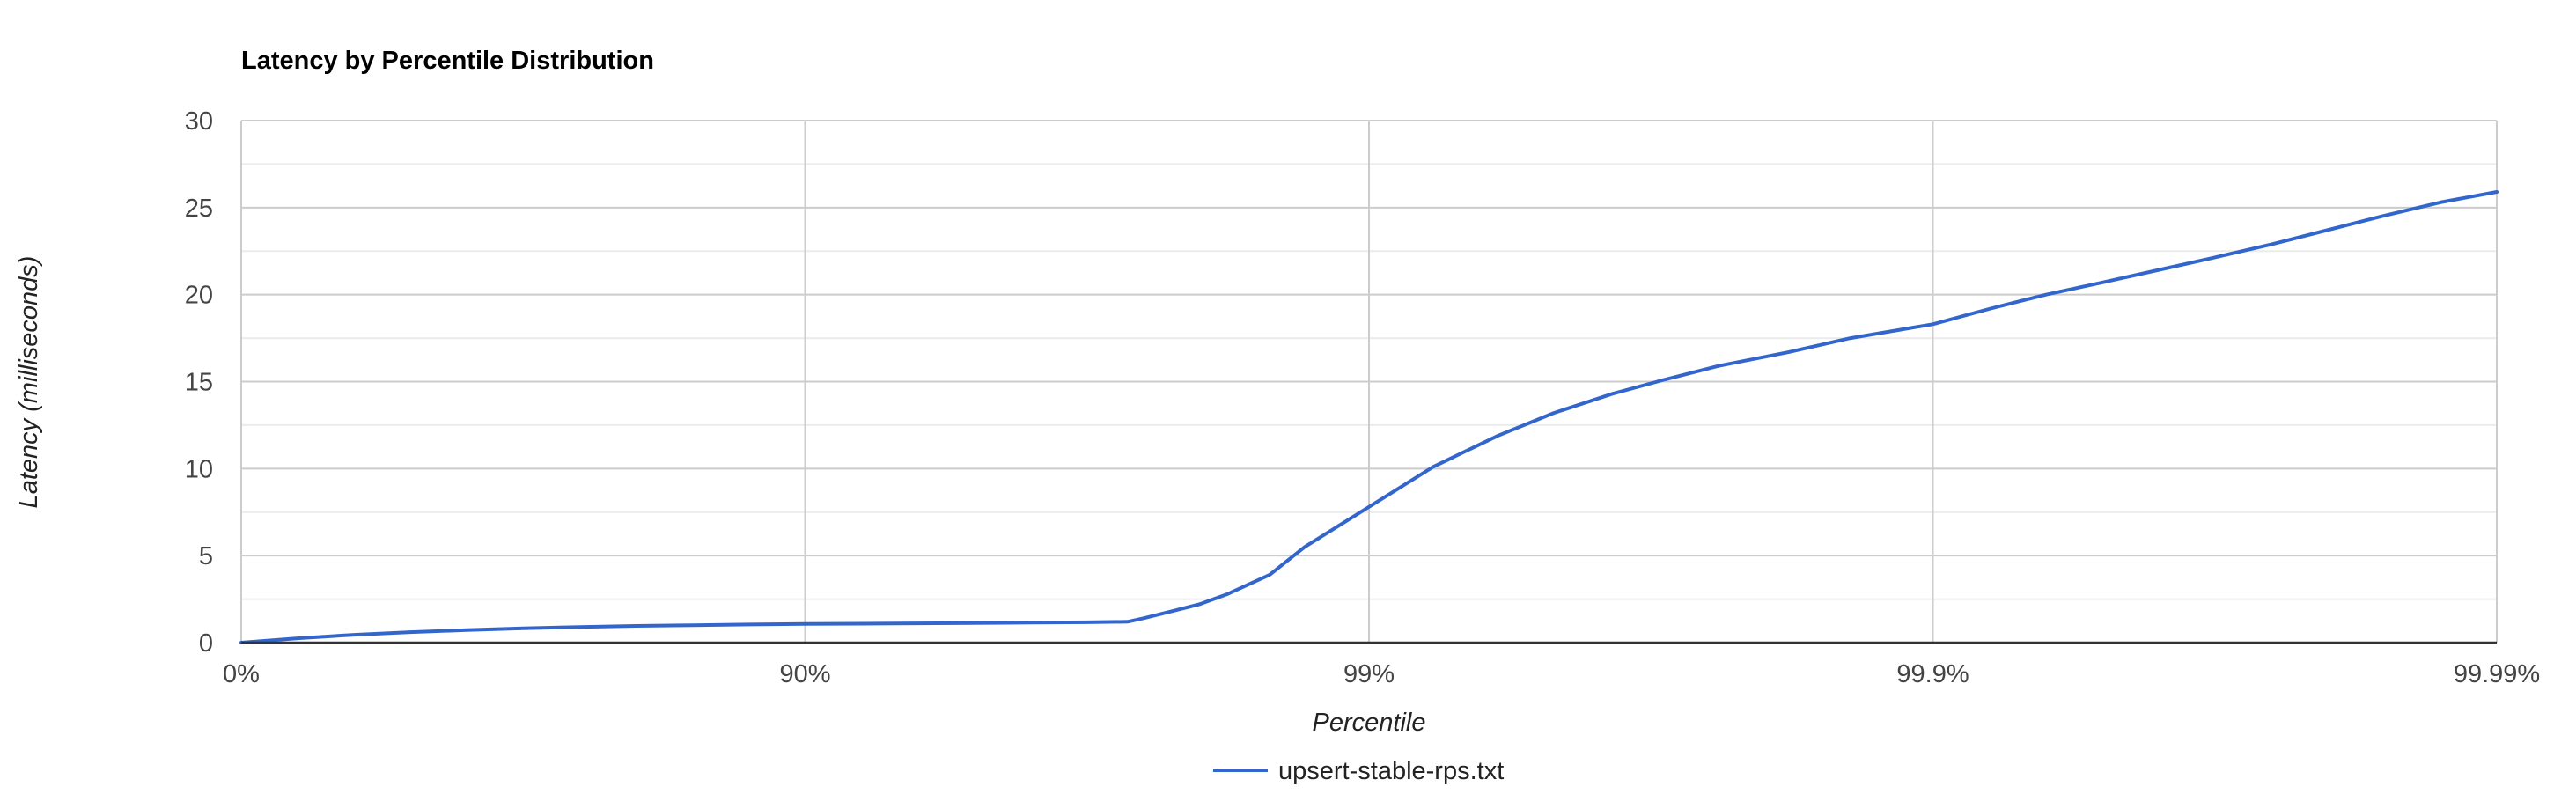  I want to click on y-tick-label: 0, so click(206, 643).